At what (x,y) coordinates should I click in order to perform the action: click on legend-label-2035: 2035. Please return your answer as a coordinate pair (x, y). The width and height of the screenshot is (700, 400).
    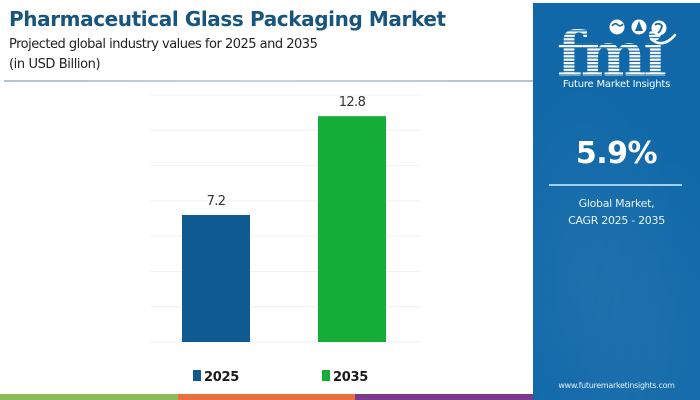
    Looking at the image, I should click on (350, 377).